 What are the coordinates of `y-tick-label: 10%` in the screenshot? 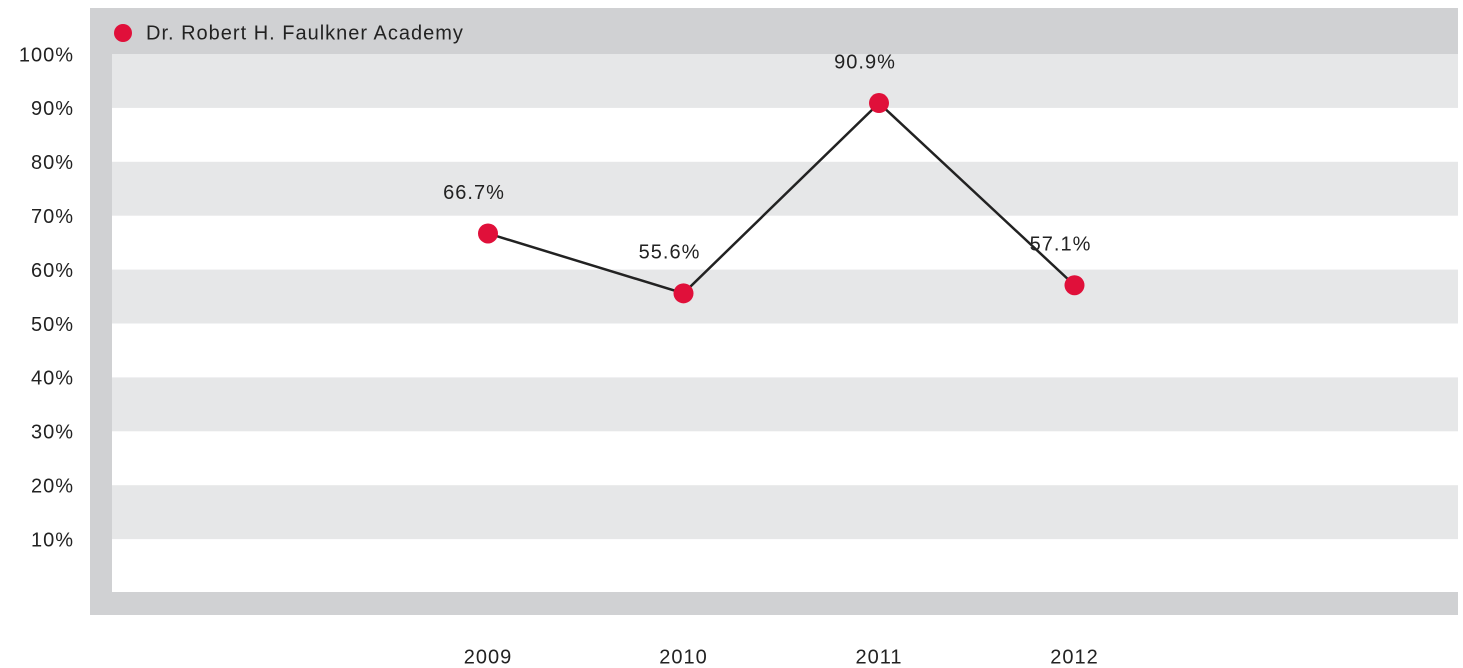 It's located at (52, 540).